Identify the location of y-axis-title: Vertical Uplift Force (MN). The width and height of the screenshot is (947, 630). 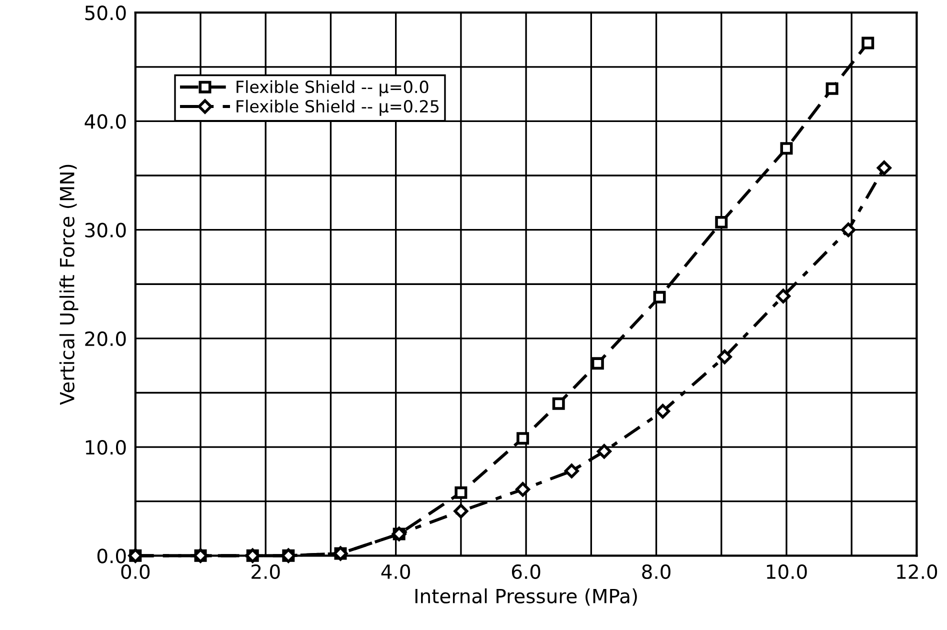
(68, 284).